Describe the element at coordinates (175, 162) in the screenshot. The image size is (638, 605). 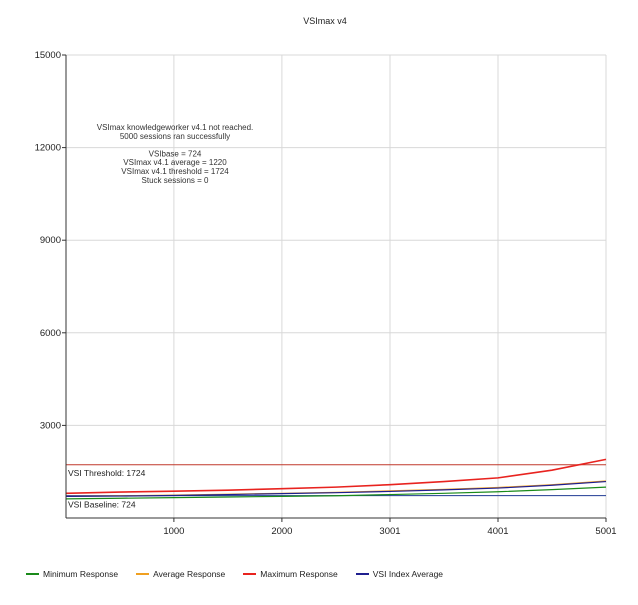
I see `annotation-line-4: VSImax v4.1 average = 1220` at that location.